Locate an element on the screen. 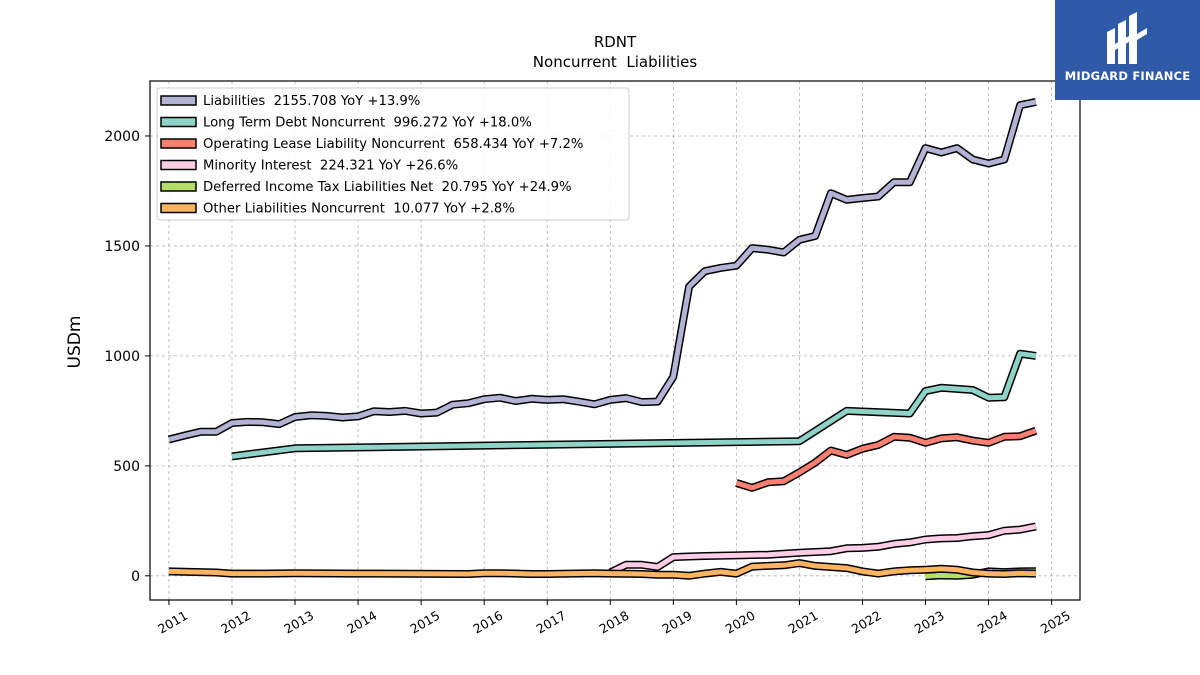 This screenshot has height=675, width=1200. legend-entry-label: Liabilities 2155.708 YoY +13.9% is located at coordinates (311, 101).